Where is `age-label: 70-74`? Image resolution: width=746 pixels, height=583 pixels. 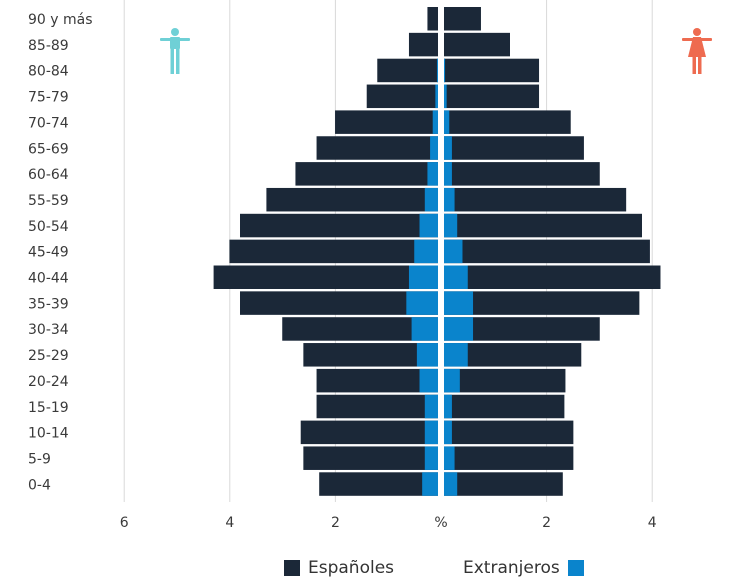 age-label: 70-74 is located at coordinates (48, 123).